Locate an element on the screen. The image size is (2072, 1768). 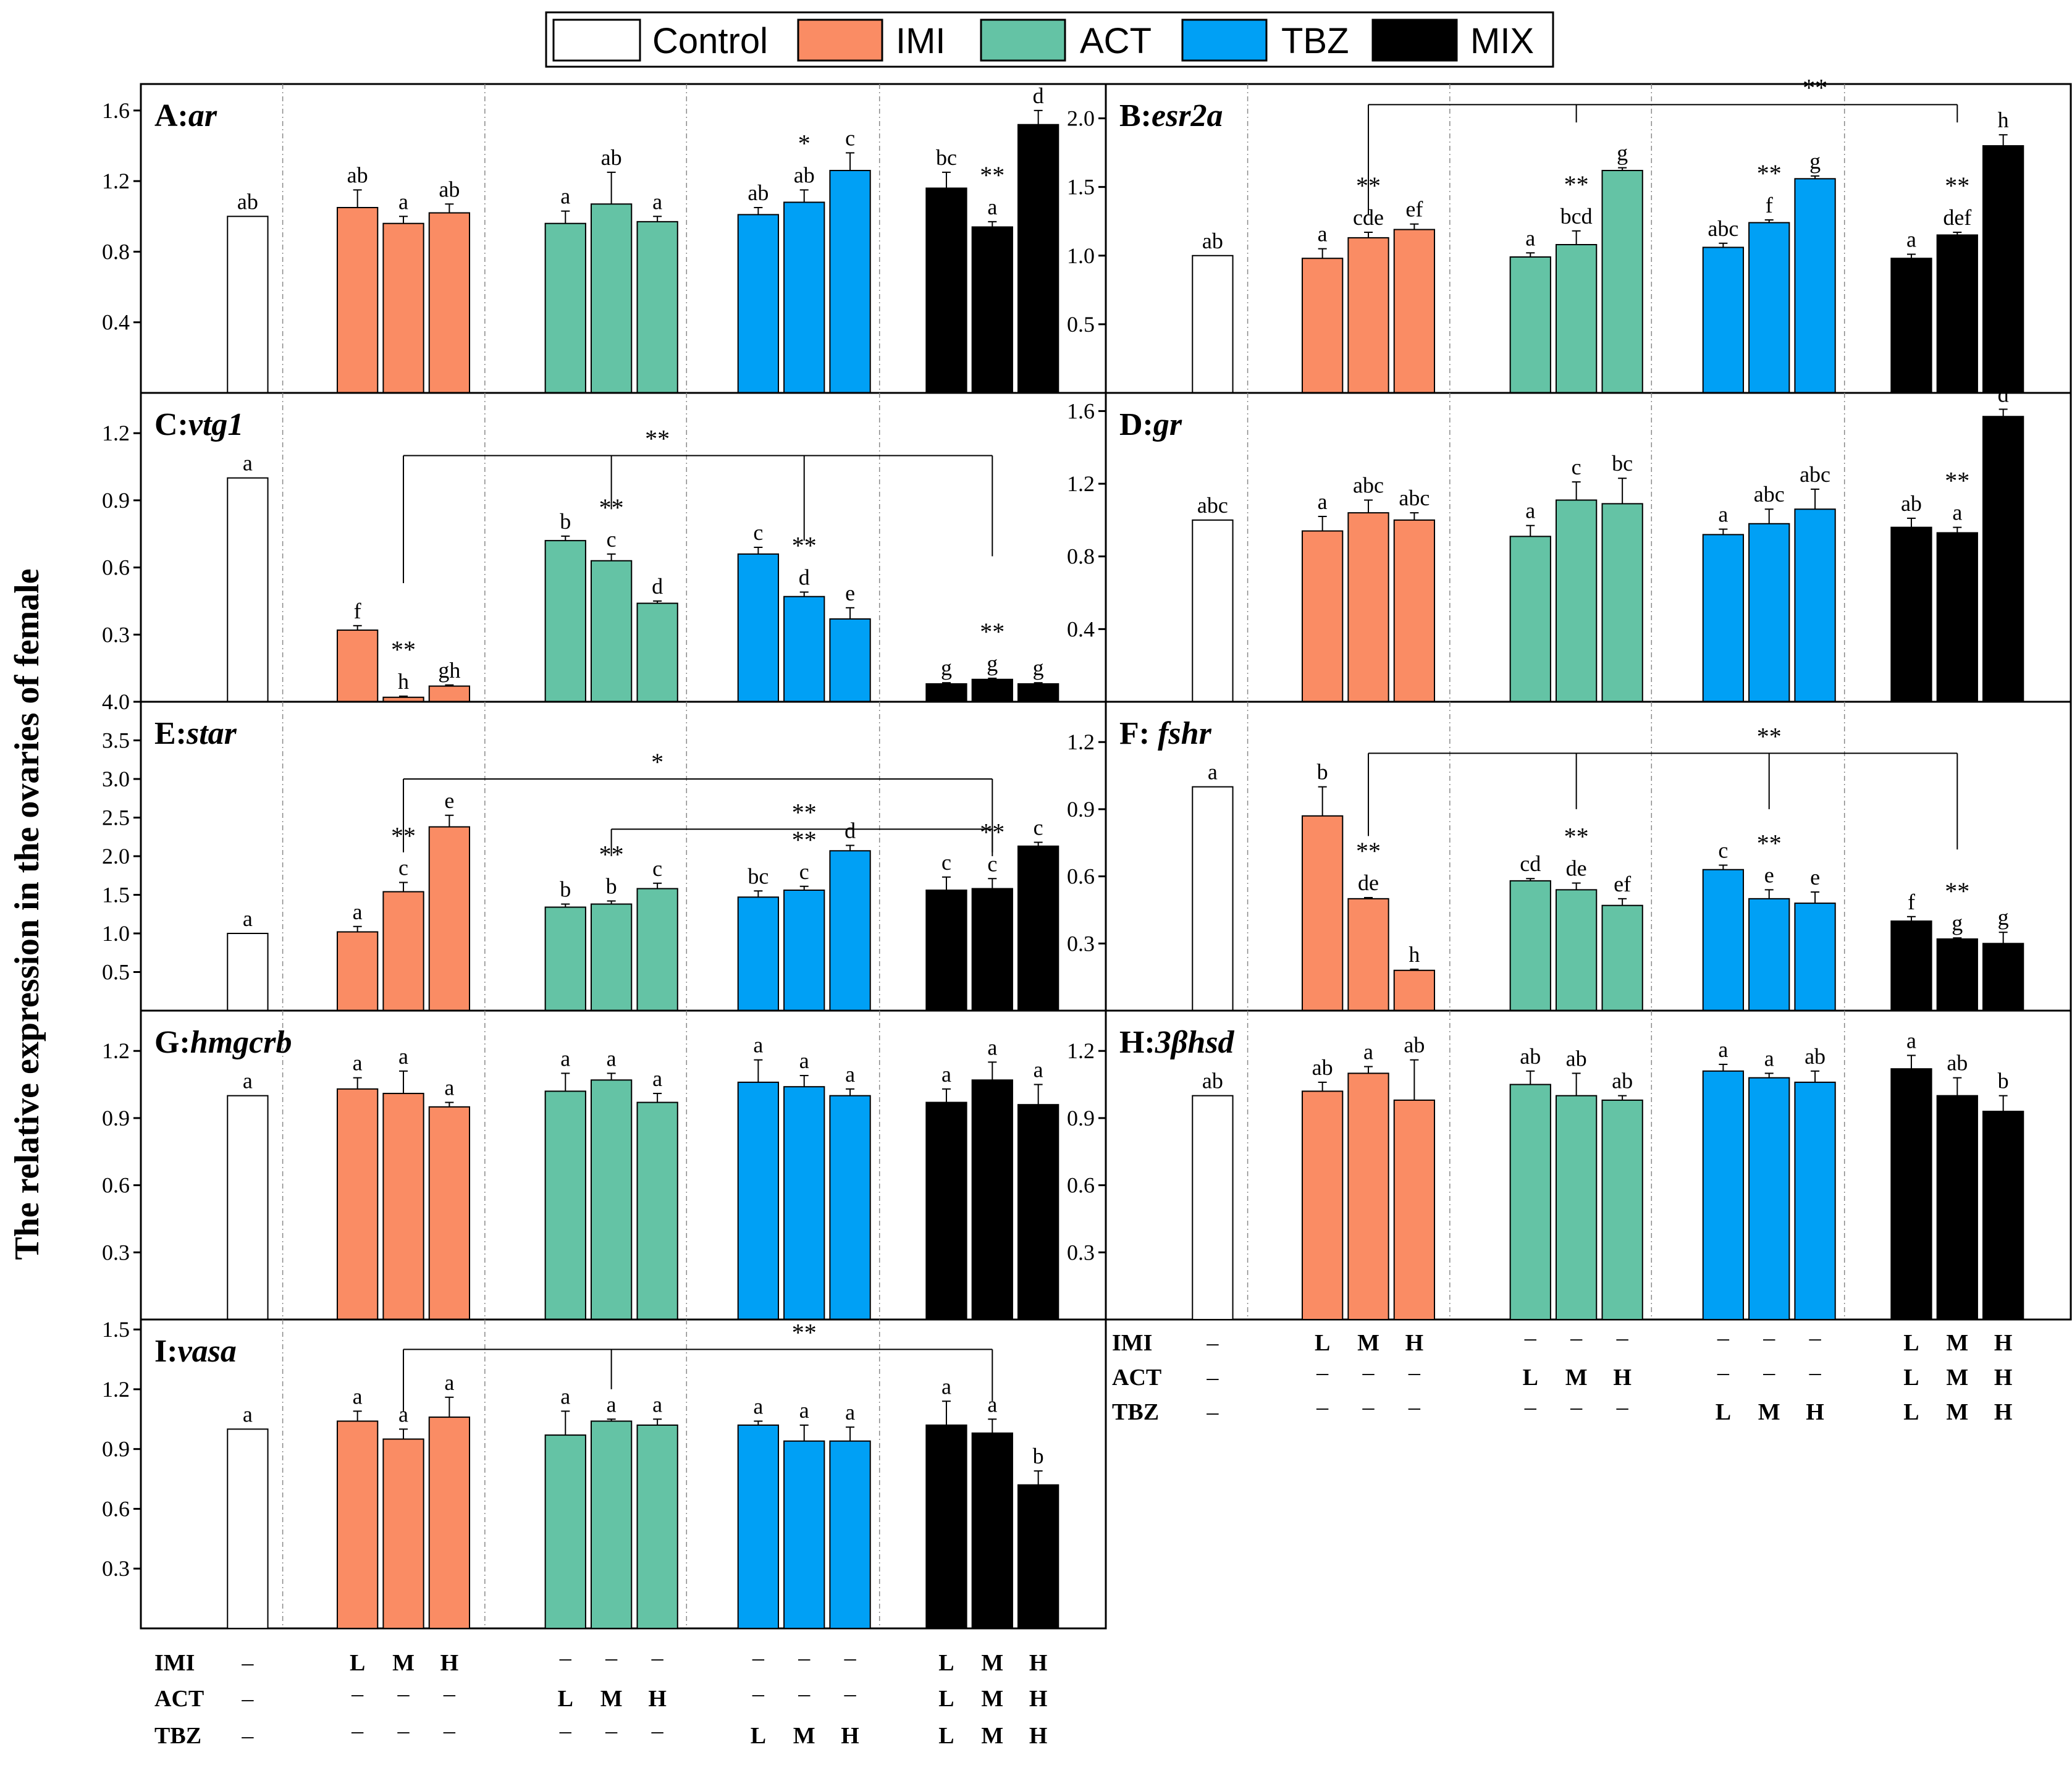
legend-label-control: Control is located at coordinates (710, 41).